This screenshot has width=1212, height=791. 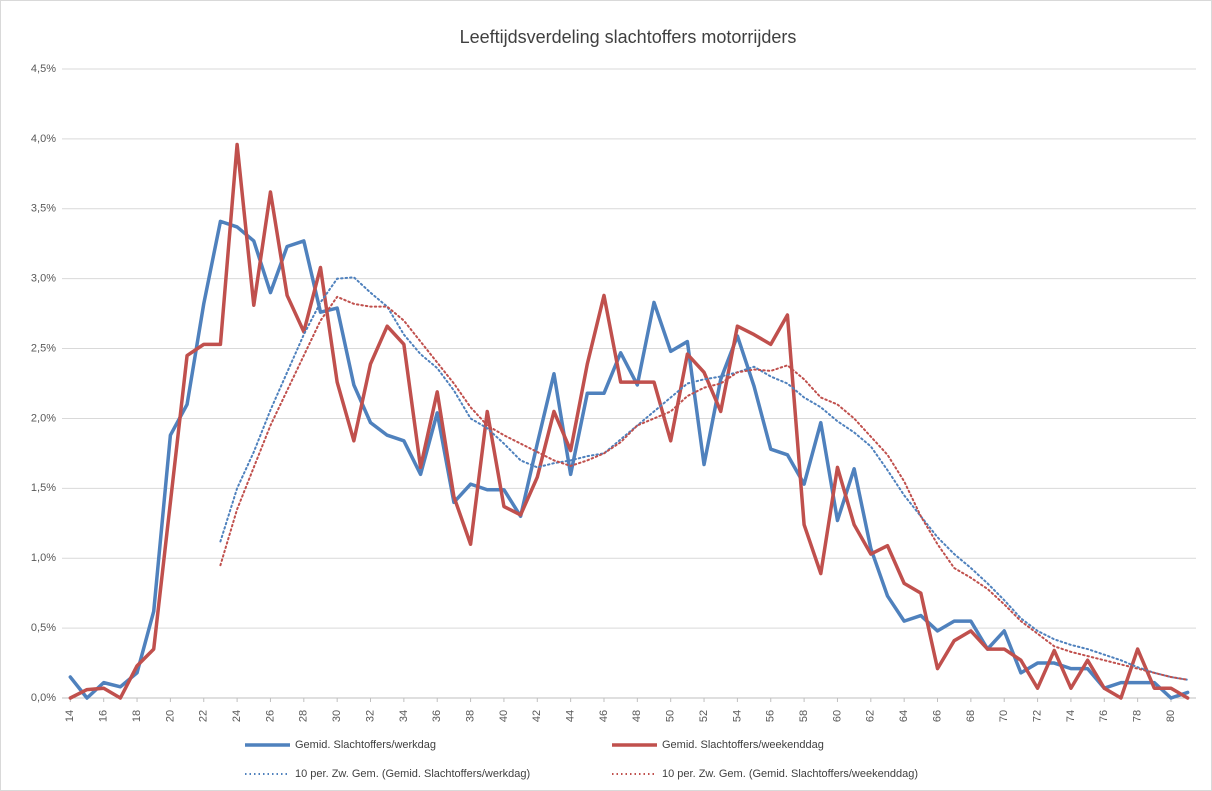 I want to click on x-tick-label: 38, so click(x=470, y=716).